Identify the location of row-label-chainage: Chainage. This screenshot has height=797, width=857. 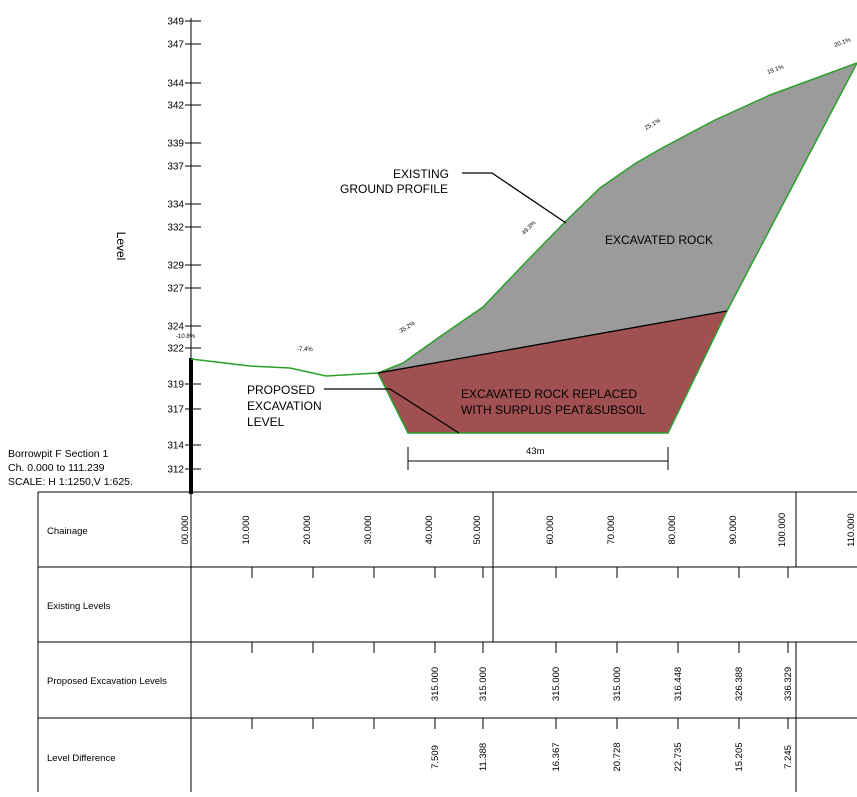
(67, 531).